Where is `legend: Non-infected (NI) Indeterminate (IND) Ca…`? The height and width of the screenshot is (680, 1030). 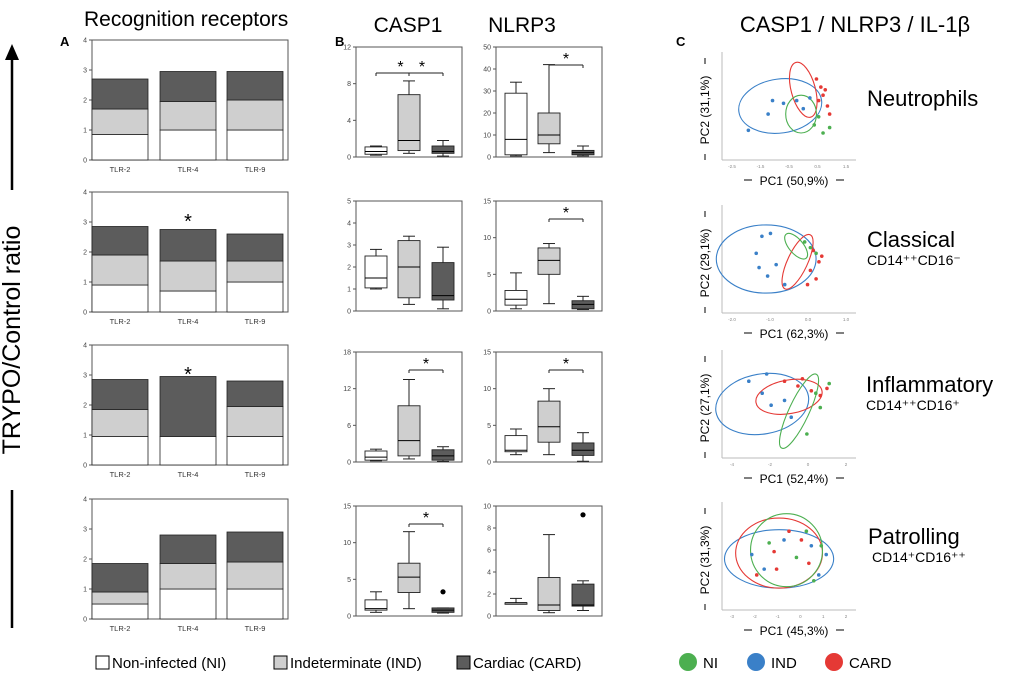
legend: Non-infected (NI) Indeterminate (IND) Ca… is located at coordinates (493, 662).